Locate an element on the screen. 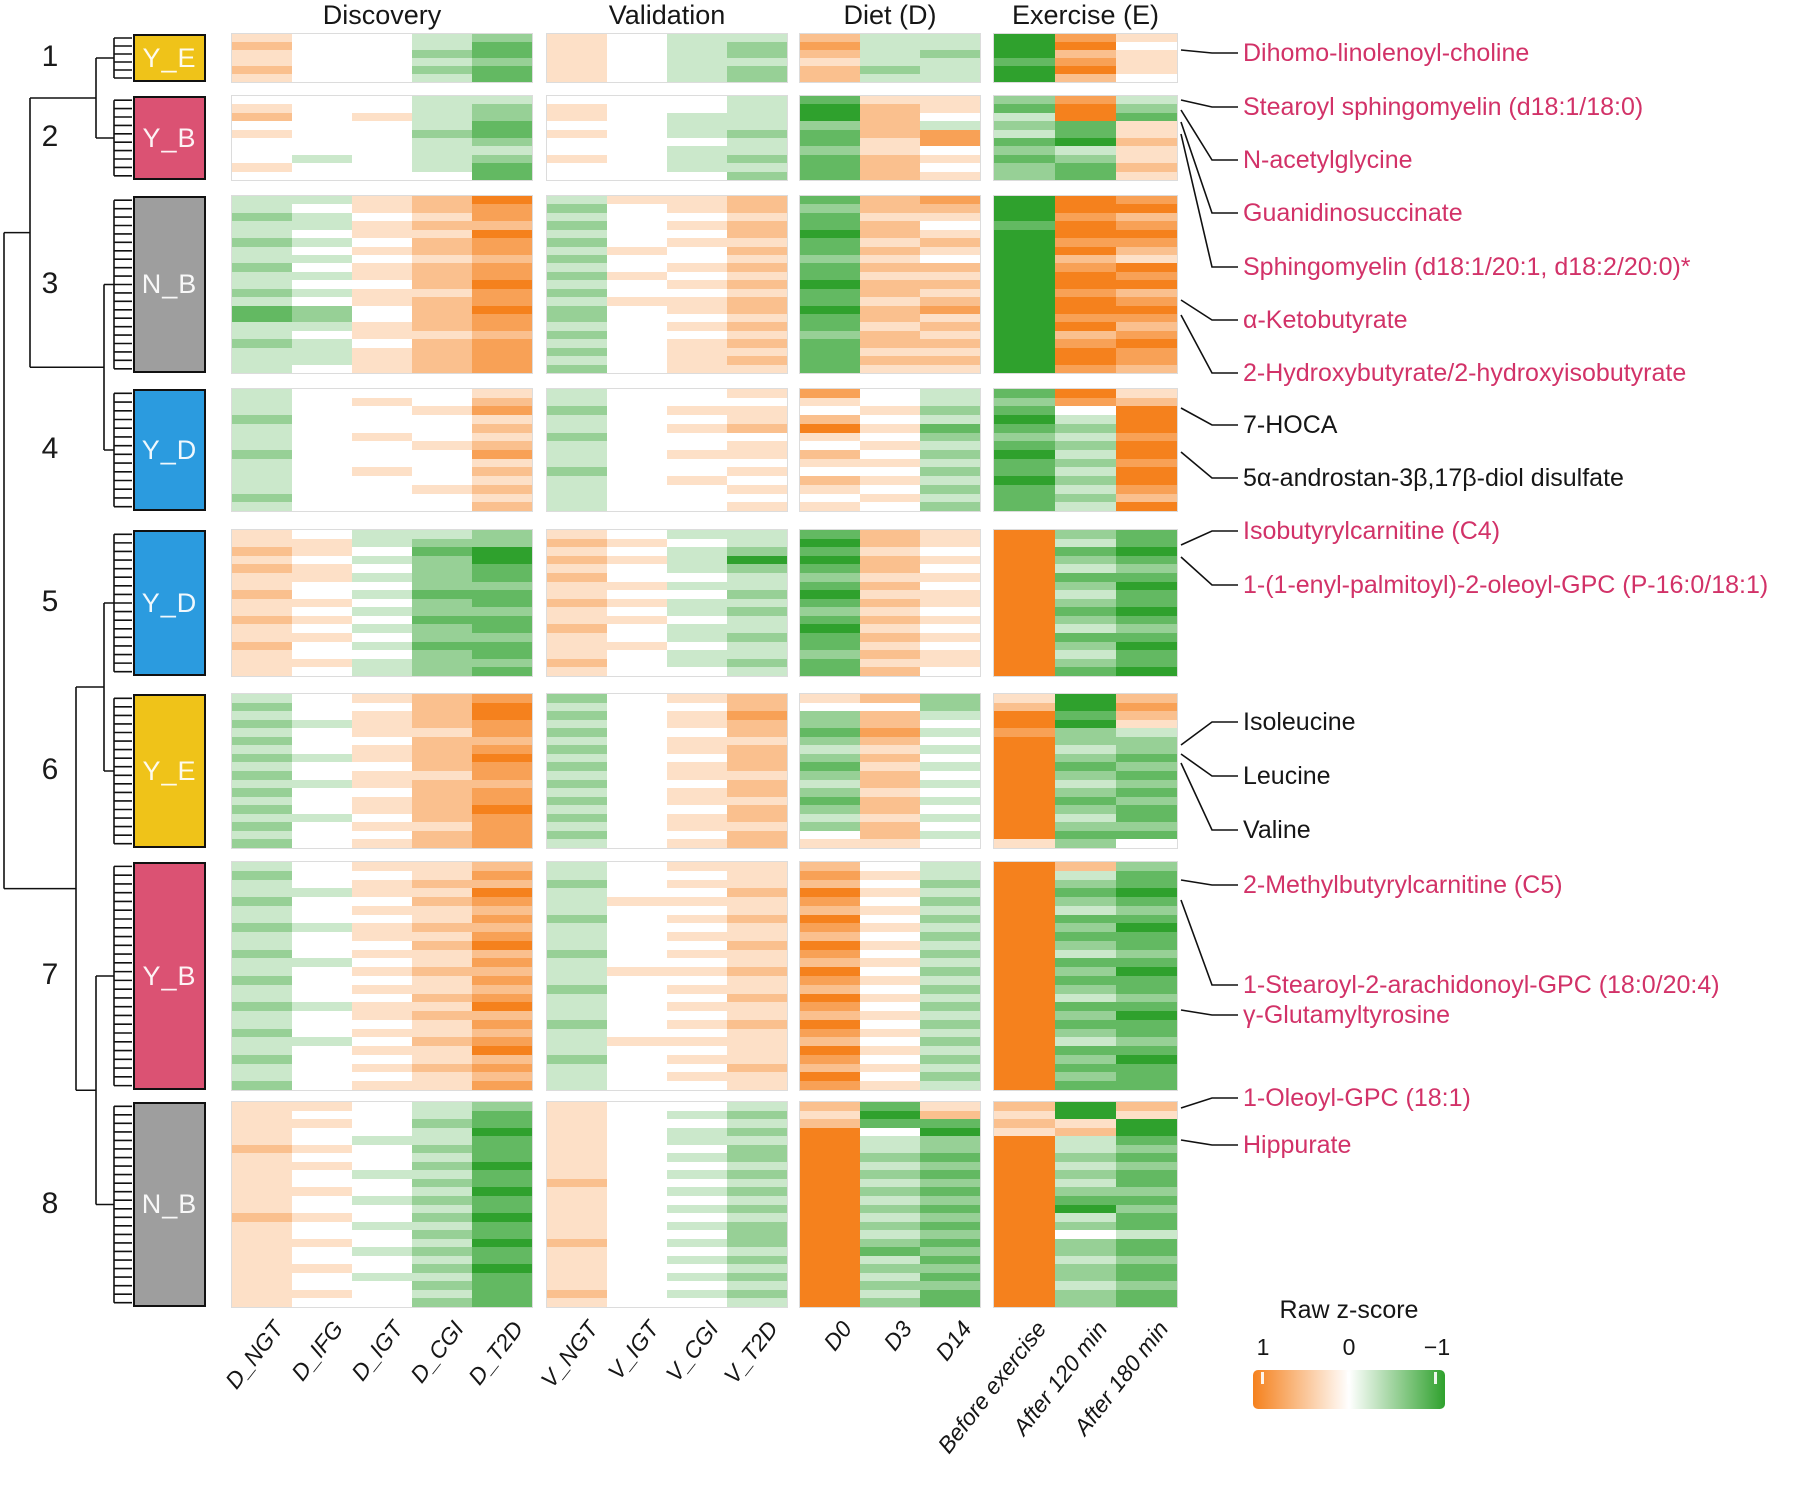 This screenshot has width=1809, height=1488. heatmap-block-cluster2-discovery is located at coordinates (382, 138).